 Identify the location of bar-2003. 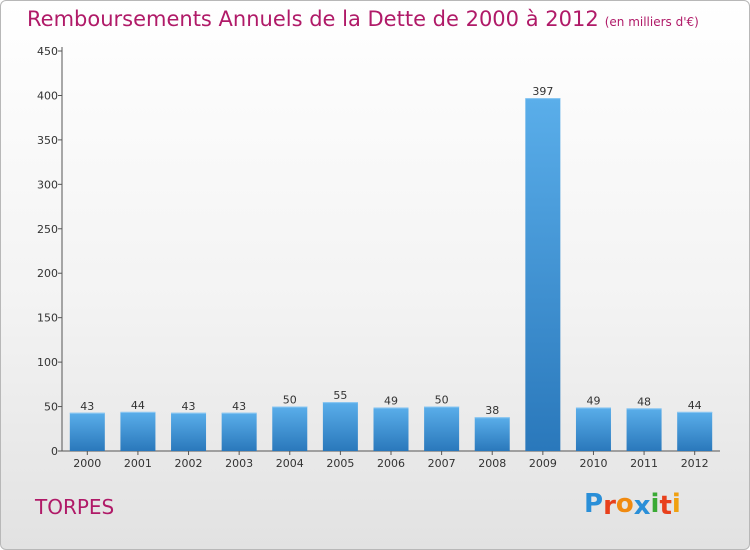
(239, 431).